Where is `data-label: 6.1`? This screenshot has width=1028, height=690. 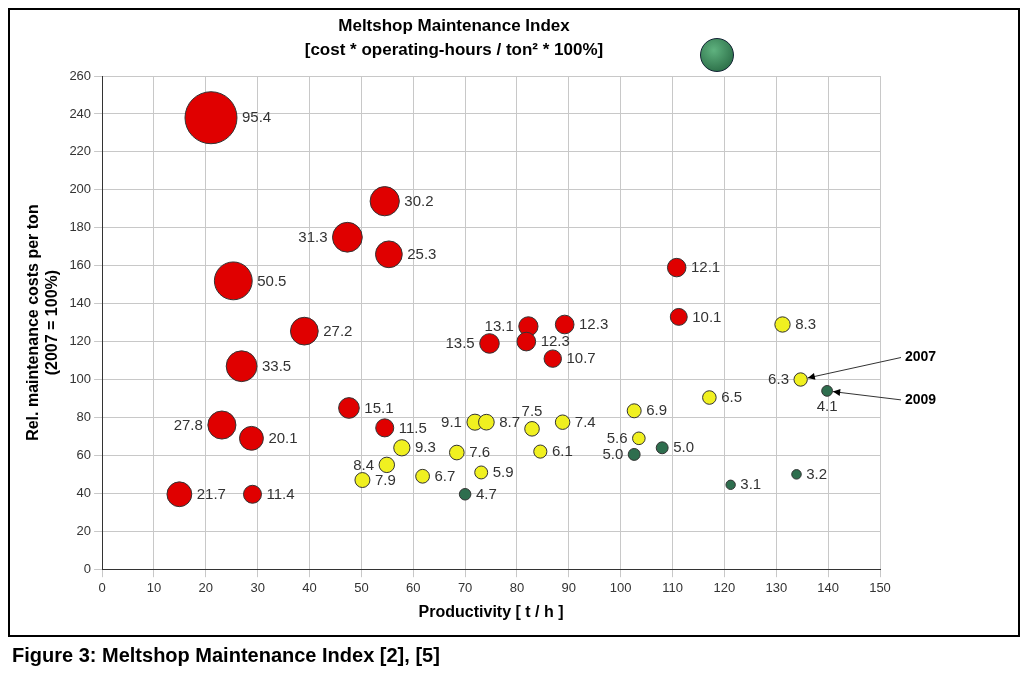 data-label: 6.1 is located at coordinates (562, 451).